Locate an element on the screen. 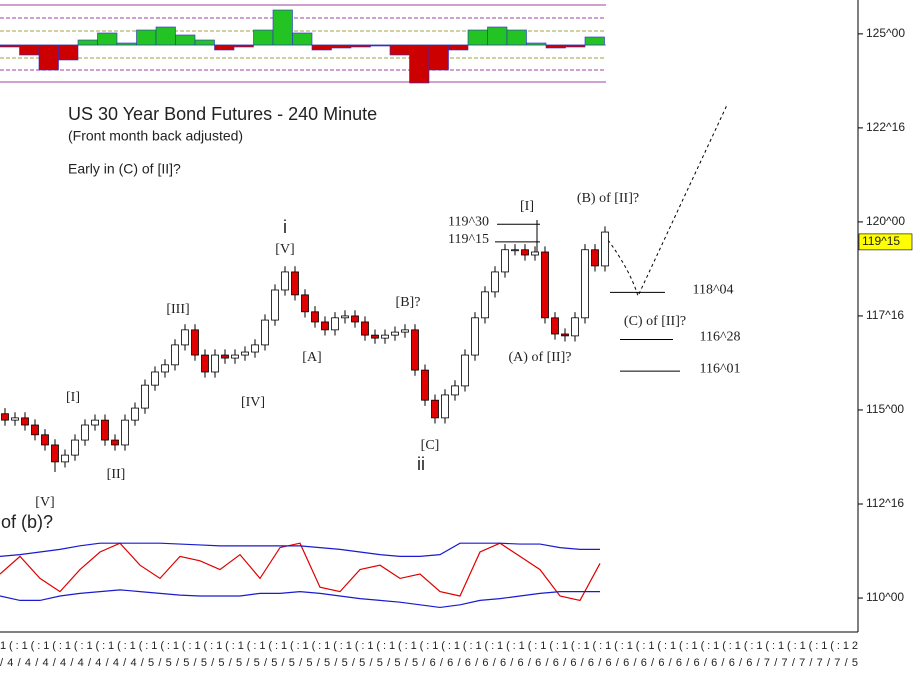  price-label: 119^15 is located at coordinates (881, 241).